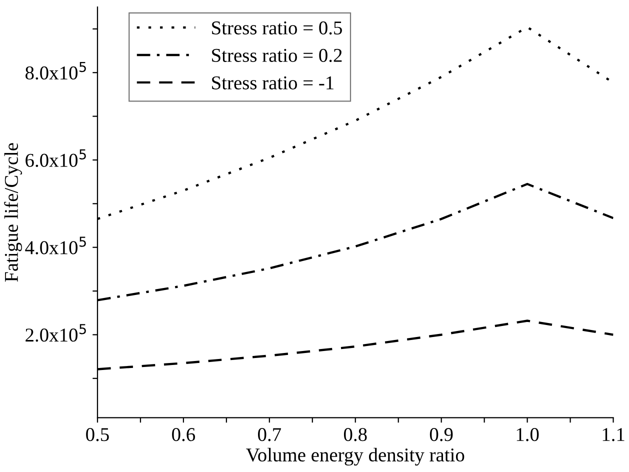 The image size is (629, 472). What do you see at coordinates (184, 435) in the screenshot?
I see `x-tick-label: 0.6` at bounding box center [184, 435].